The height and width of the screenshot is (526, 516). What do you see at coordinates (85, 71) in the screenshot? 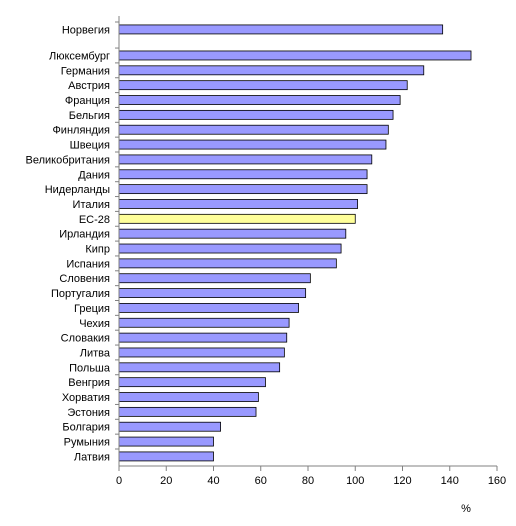
I see `category-label-германия: Германия` at bounding box center [85, 71].